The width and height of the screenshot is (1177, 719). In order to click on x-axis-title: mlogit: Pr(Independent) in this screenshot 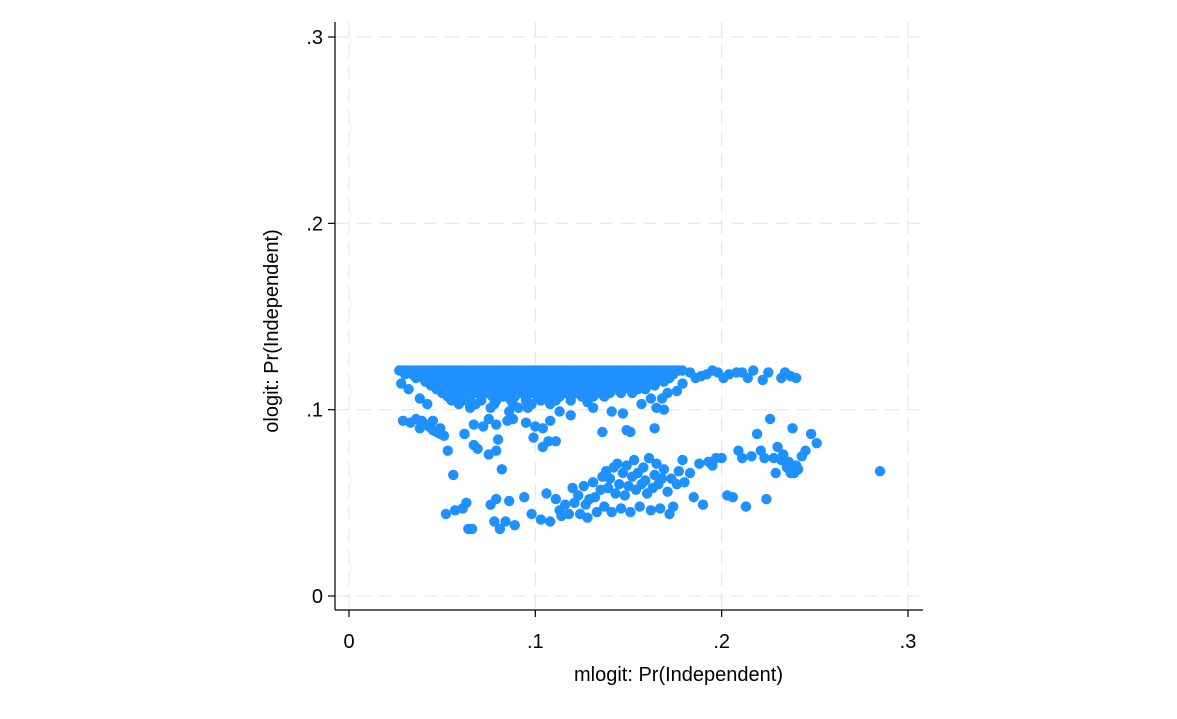, I will do `click(678, 675)`.